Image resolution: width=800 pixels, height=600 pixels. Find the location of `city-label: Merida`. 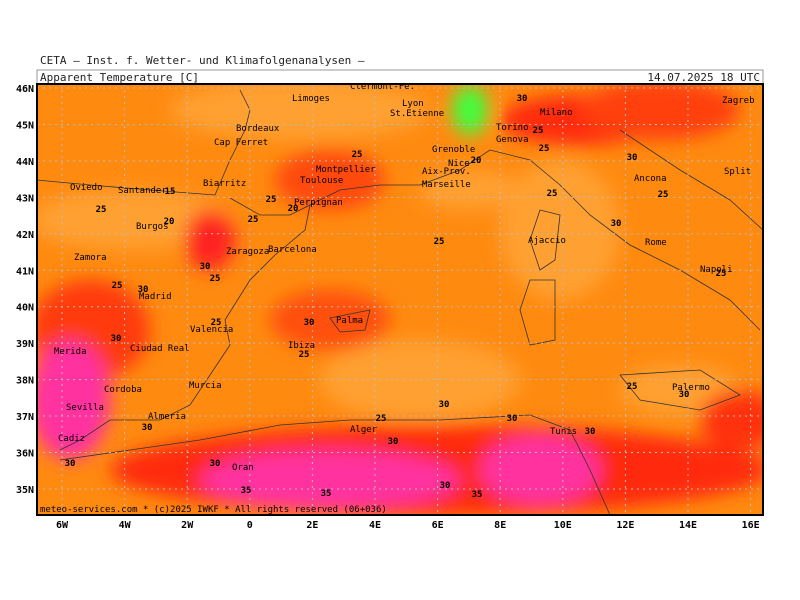

city-label: Merida is located at coordinates (70, 352).